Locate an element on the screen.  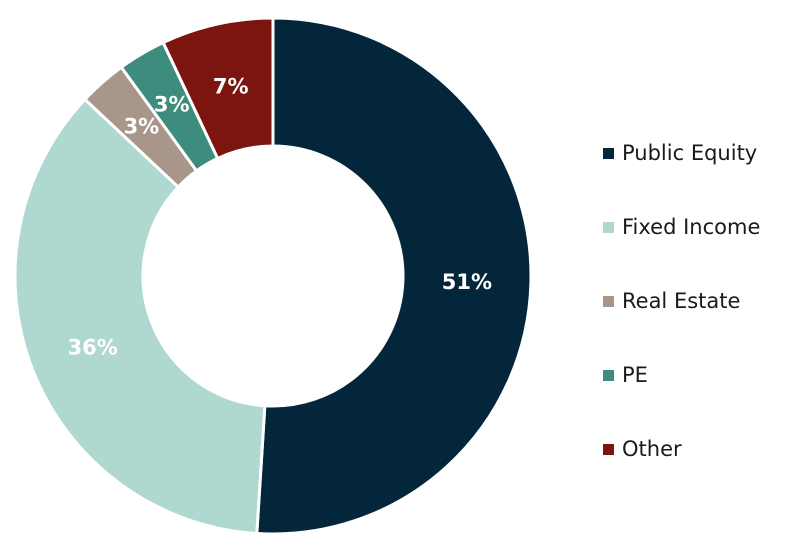
data-label-pe: 3% is located at coordinates (172, 105).